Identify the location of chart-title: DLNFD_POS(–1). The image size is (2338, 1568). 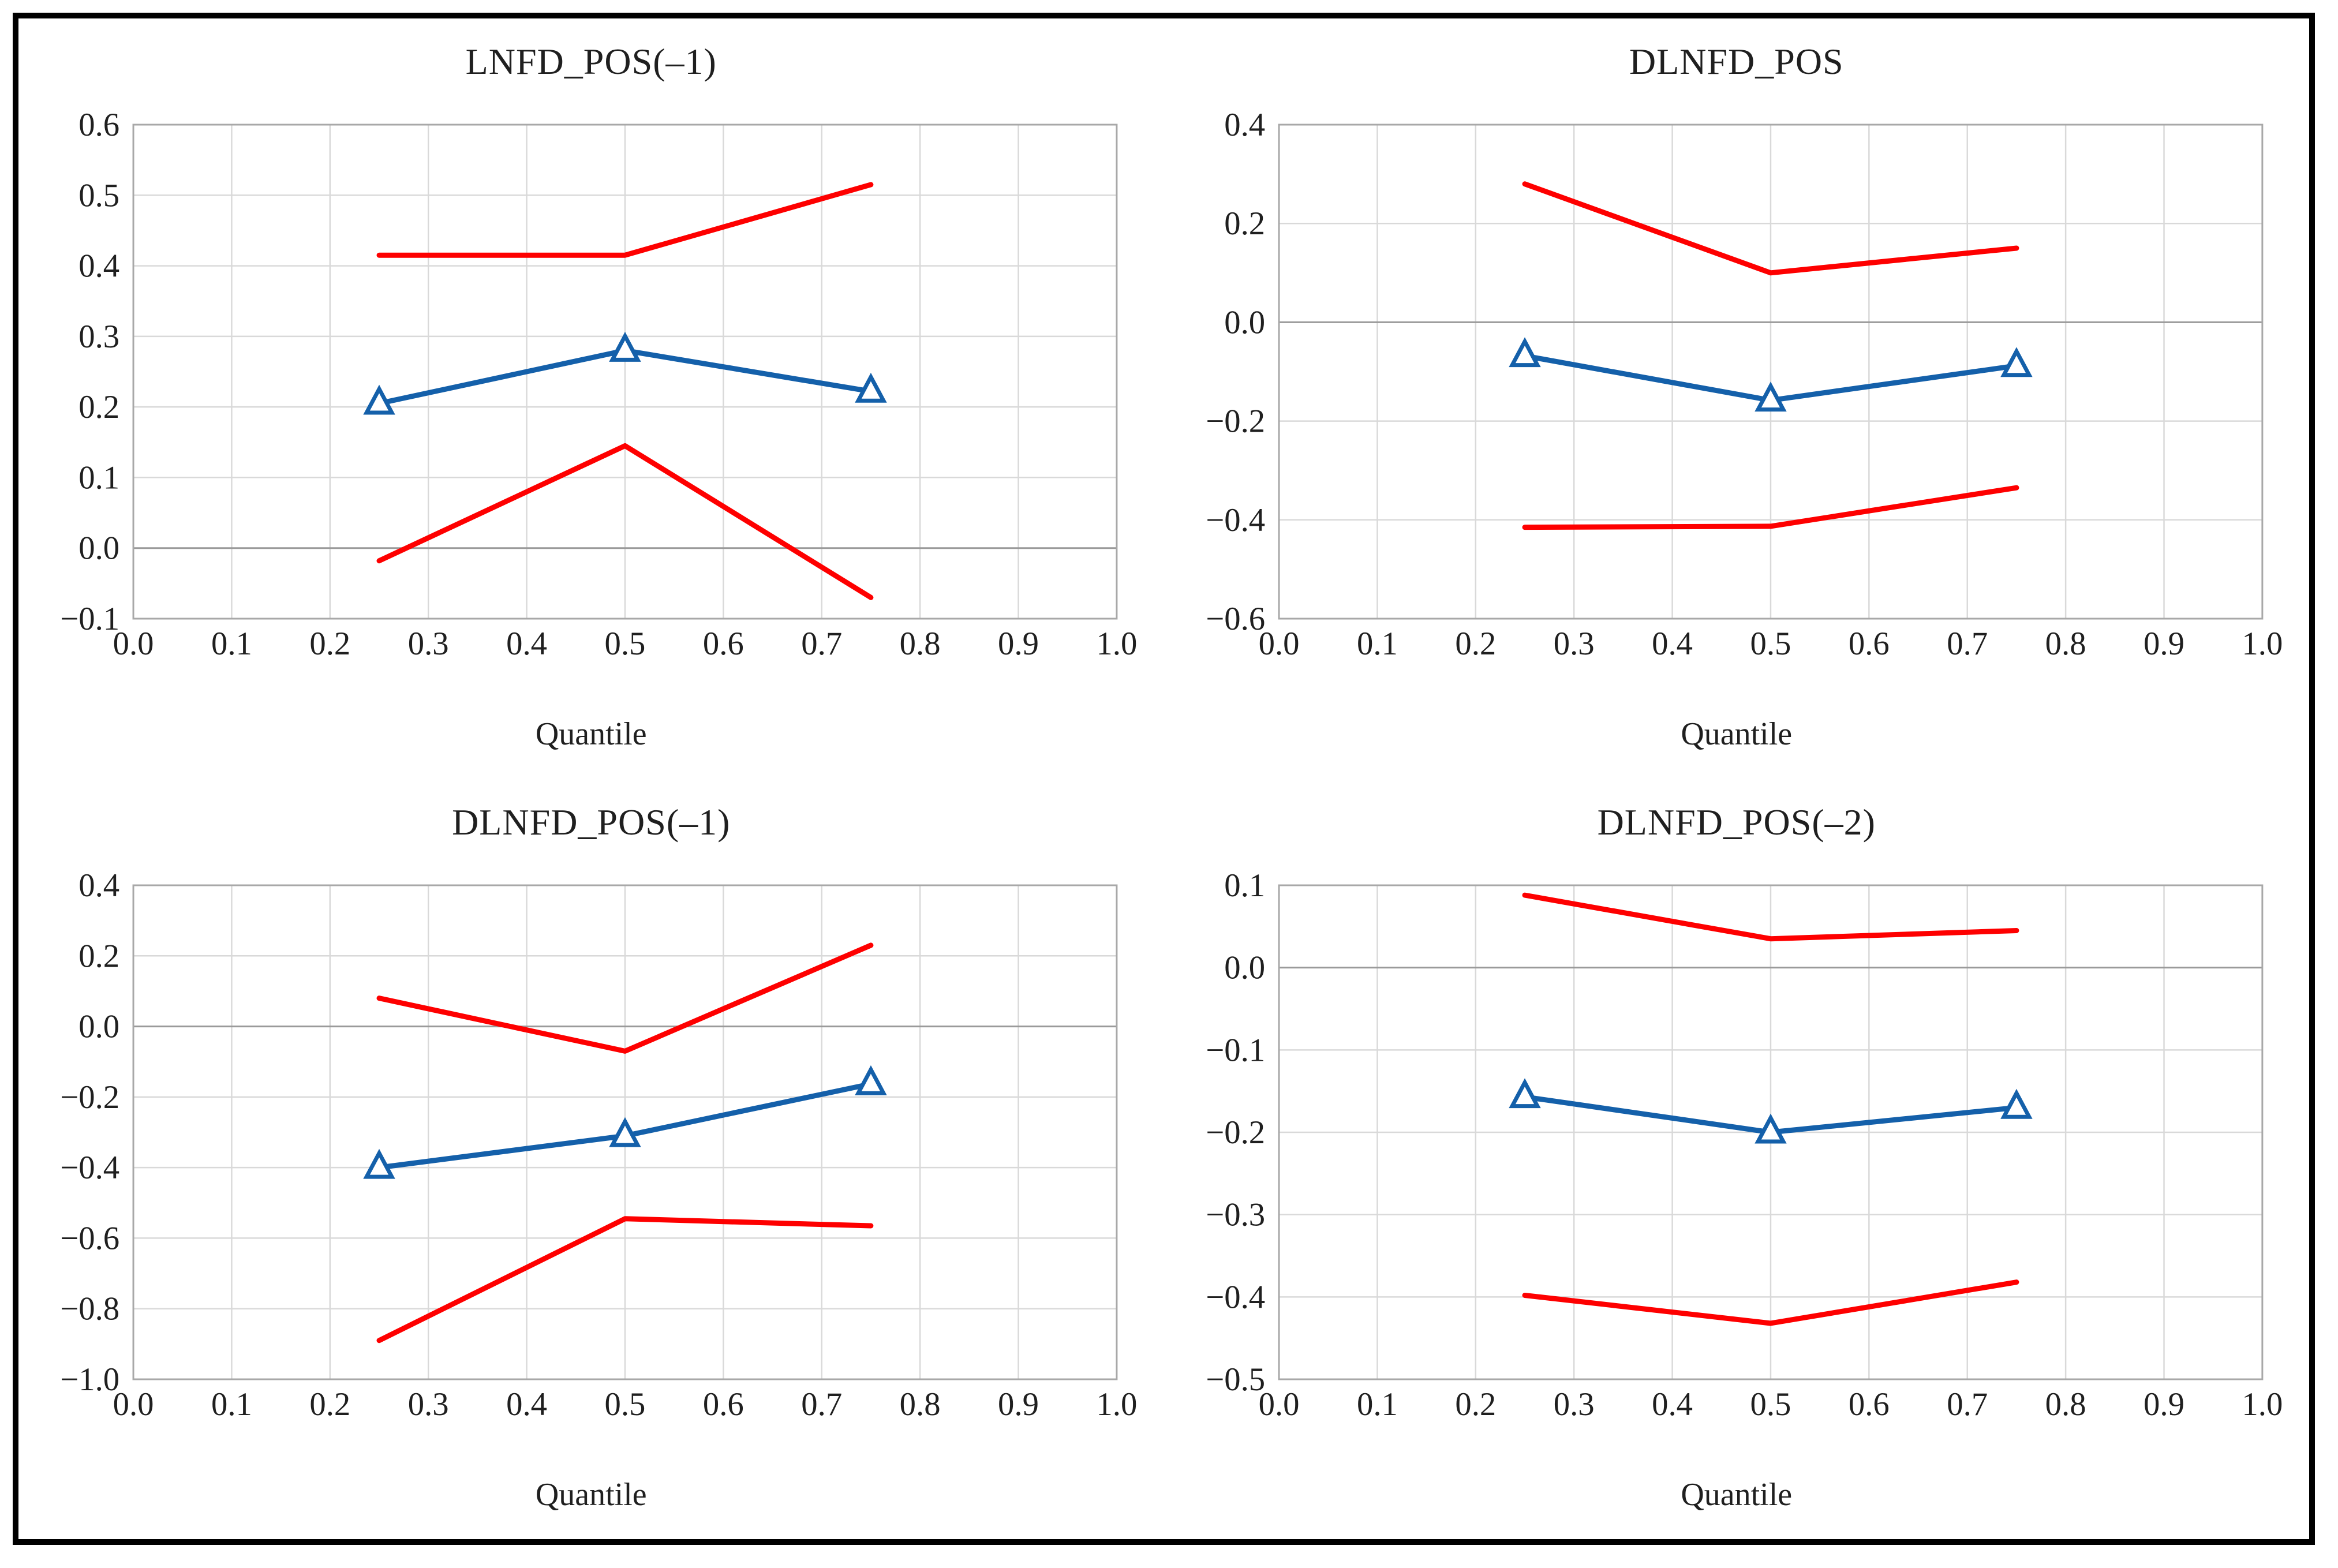
(592, 822).